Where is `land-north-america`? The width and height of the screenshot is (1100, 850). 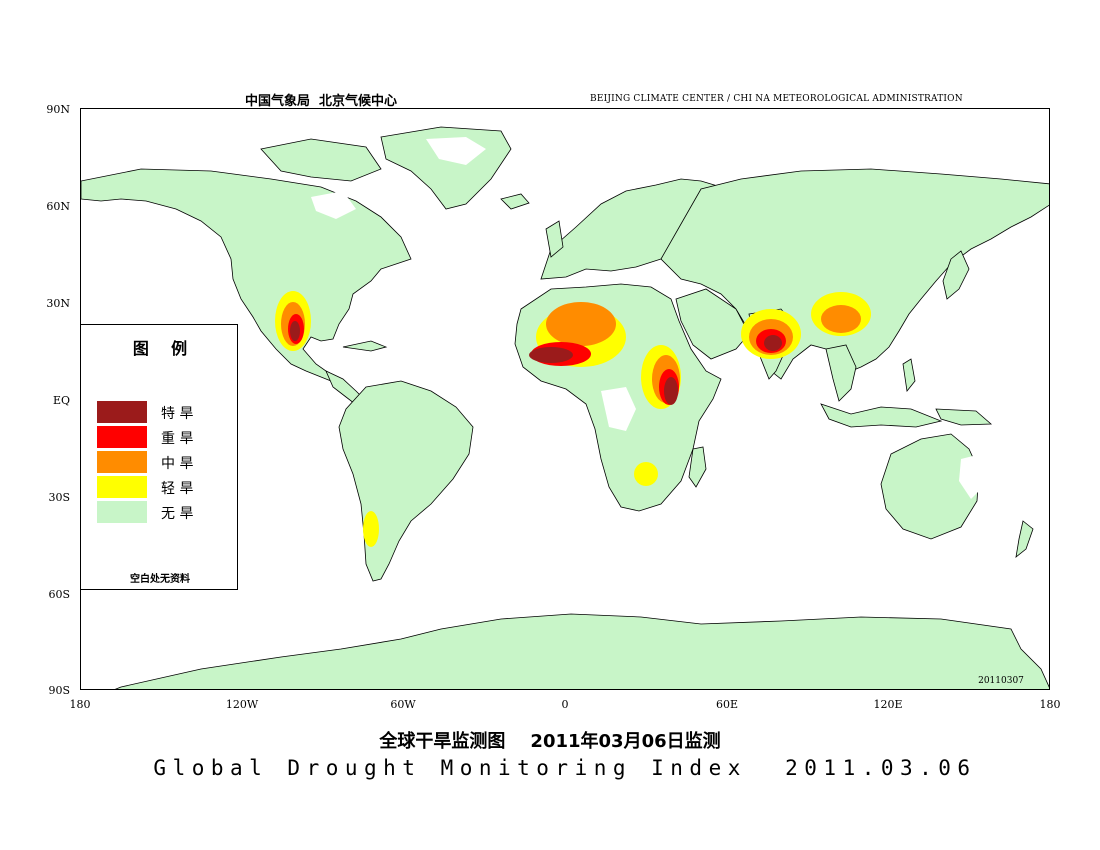 land-north-america is located at coordinates (246, 275).